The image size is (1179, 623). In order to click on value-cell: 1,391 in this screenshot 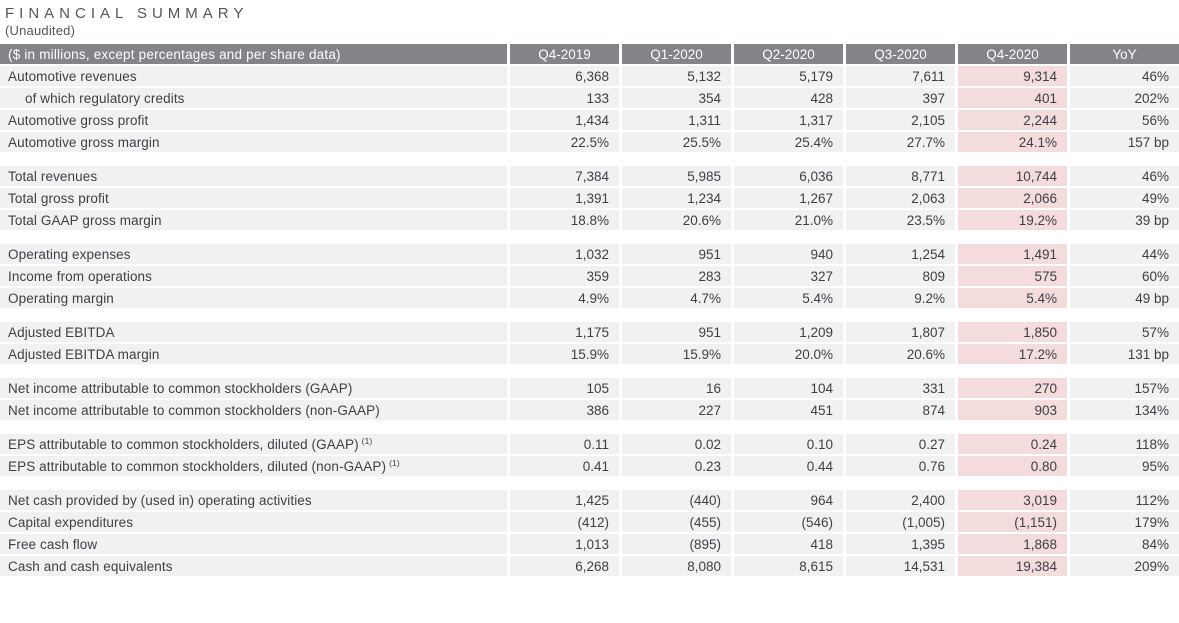, I will do `click(563, 199)`.